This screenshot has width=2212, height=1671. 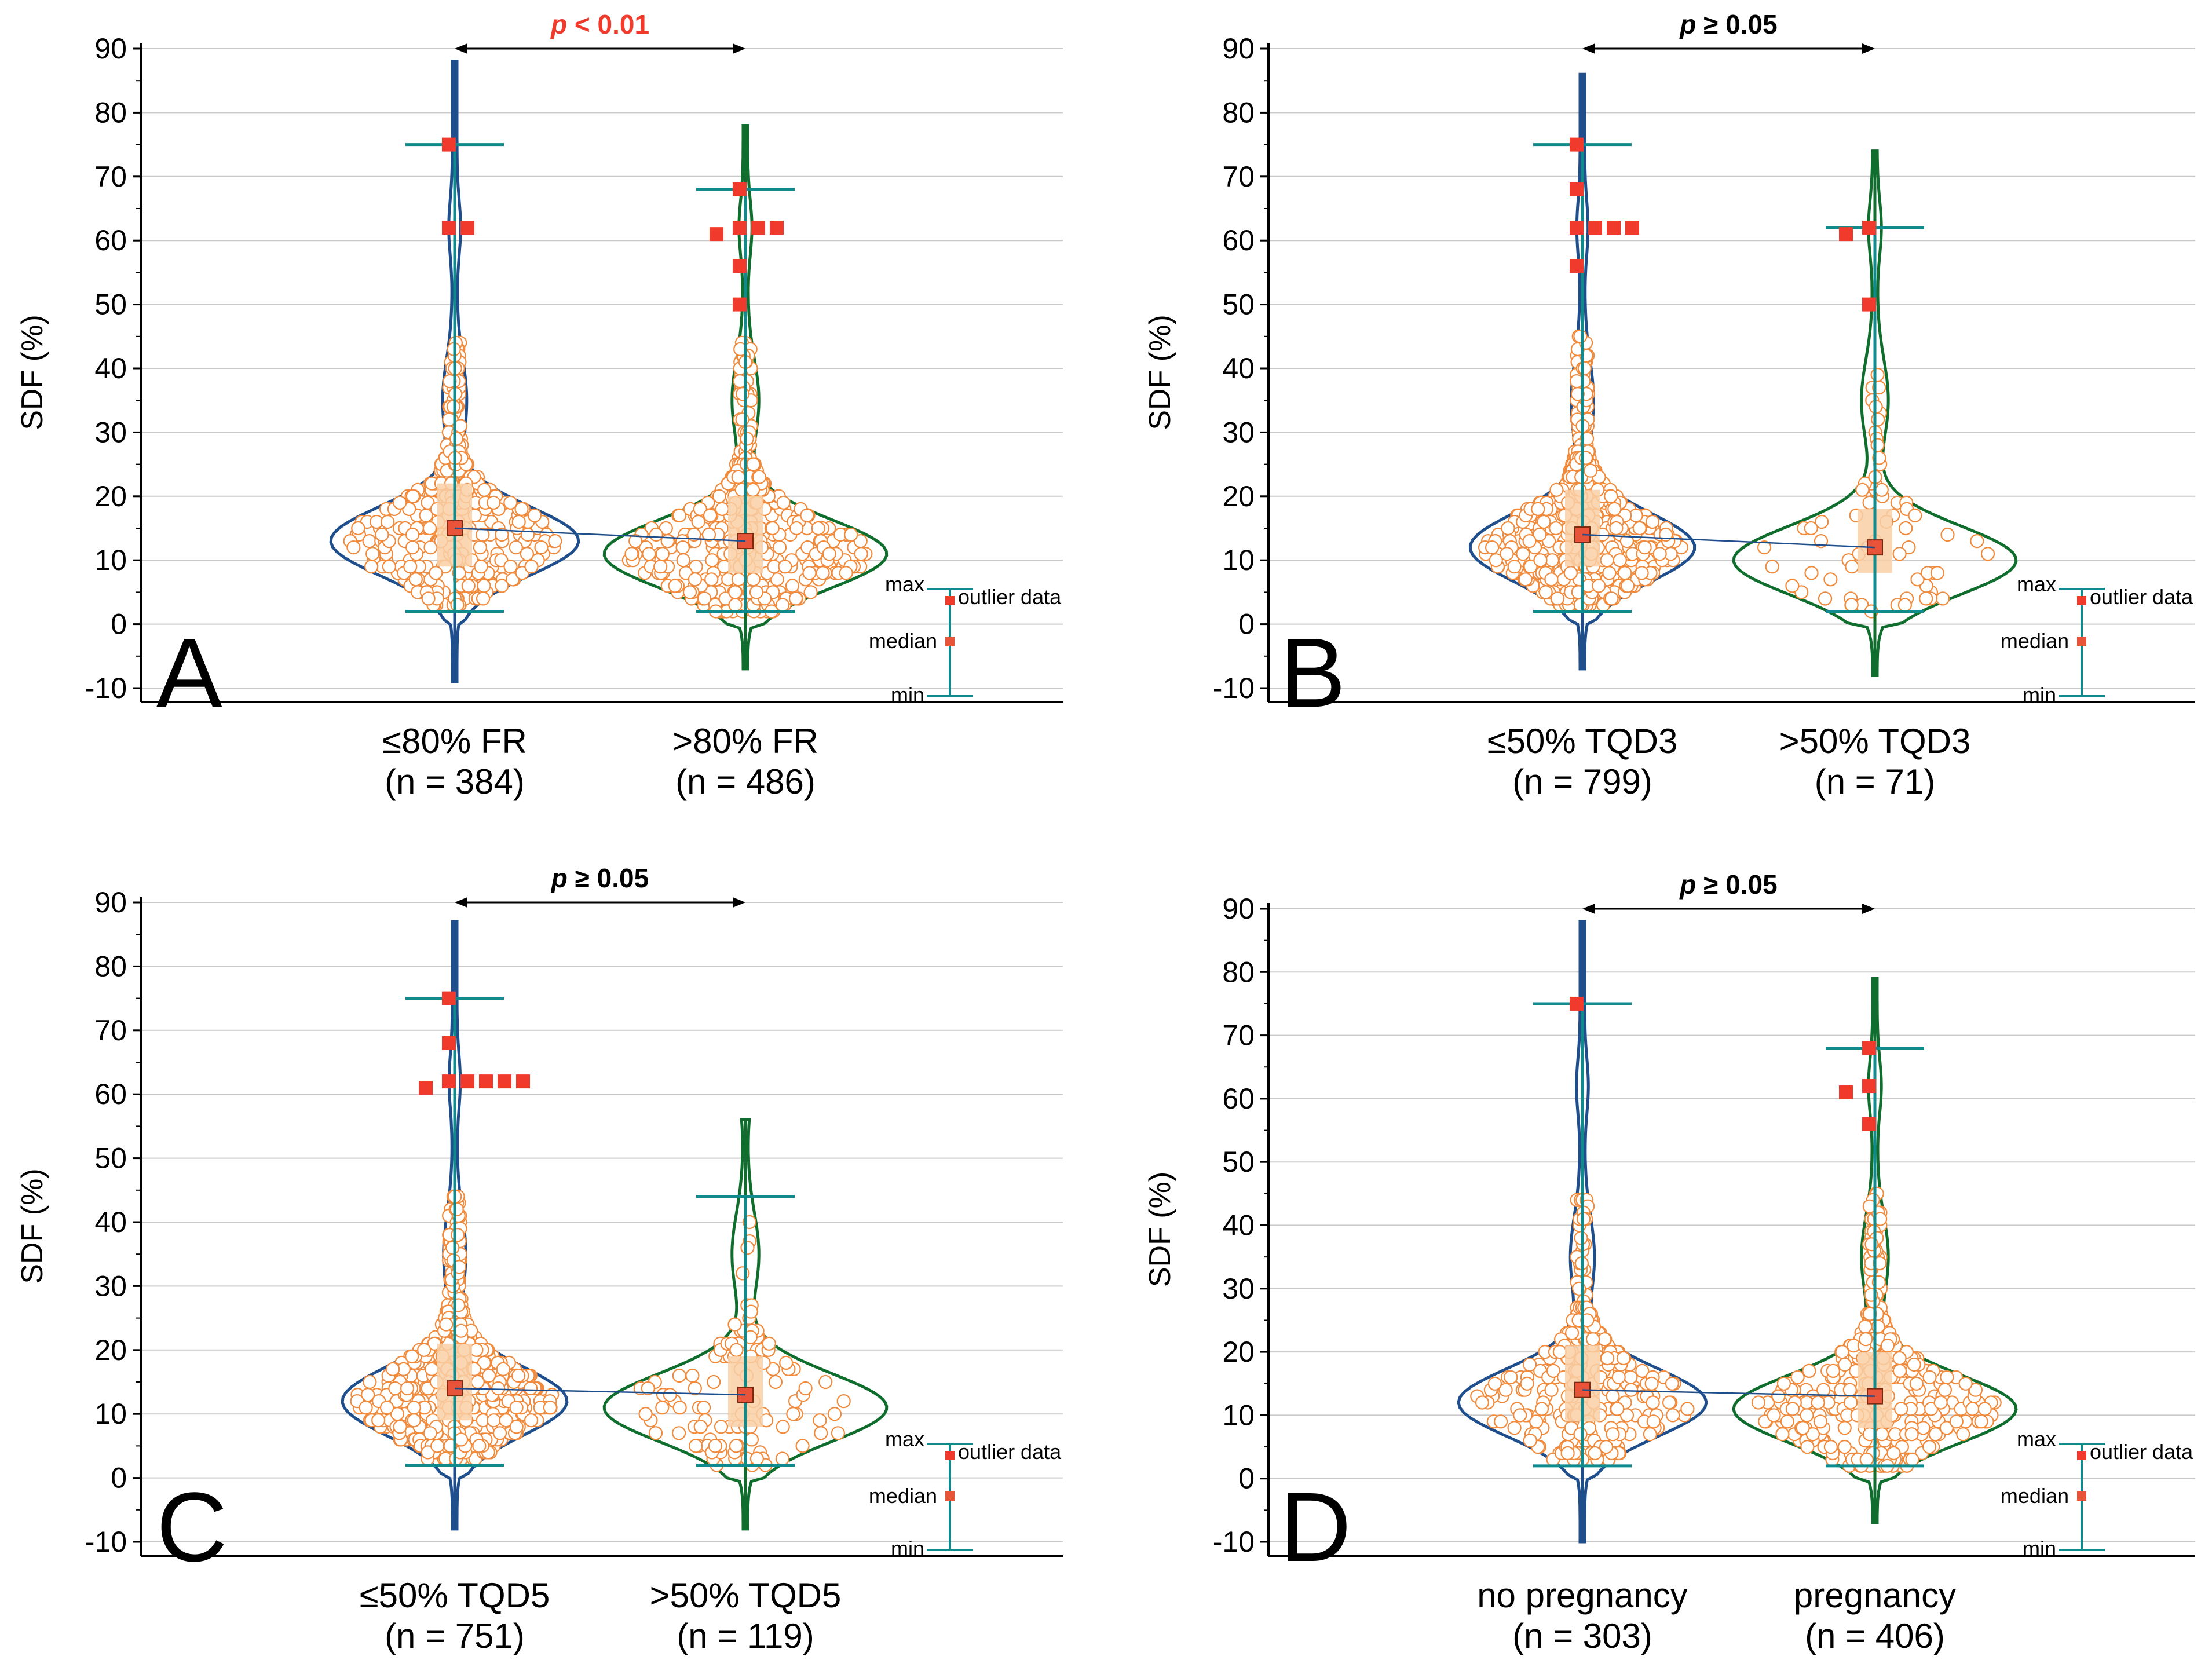 I want to click on category-n-label: (n = 303), so click(x=1582, y=1636).